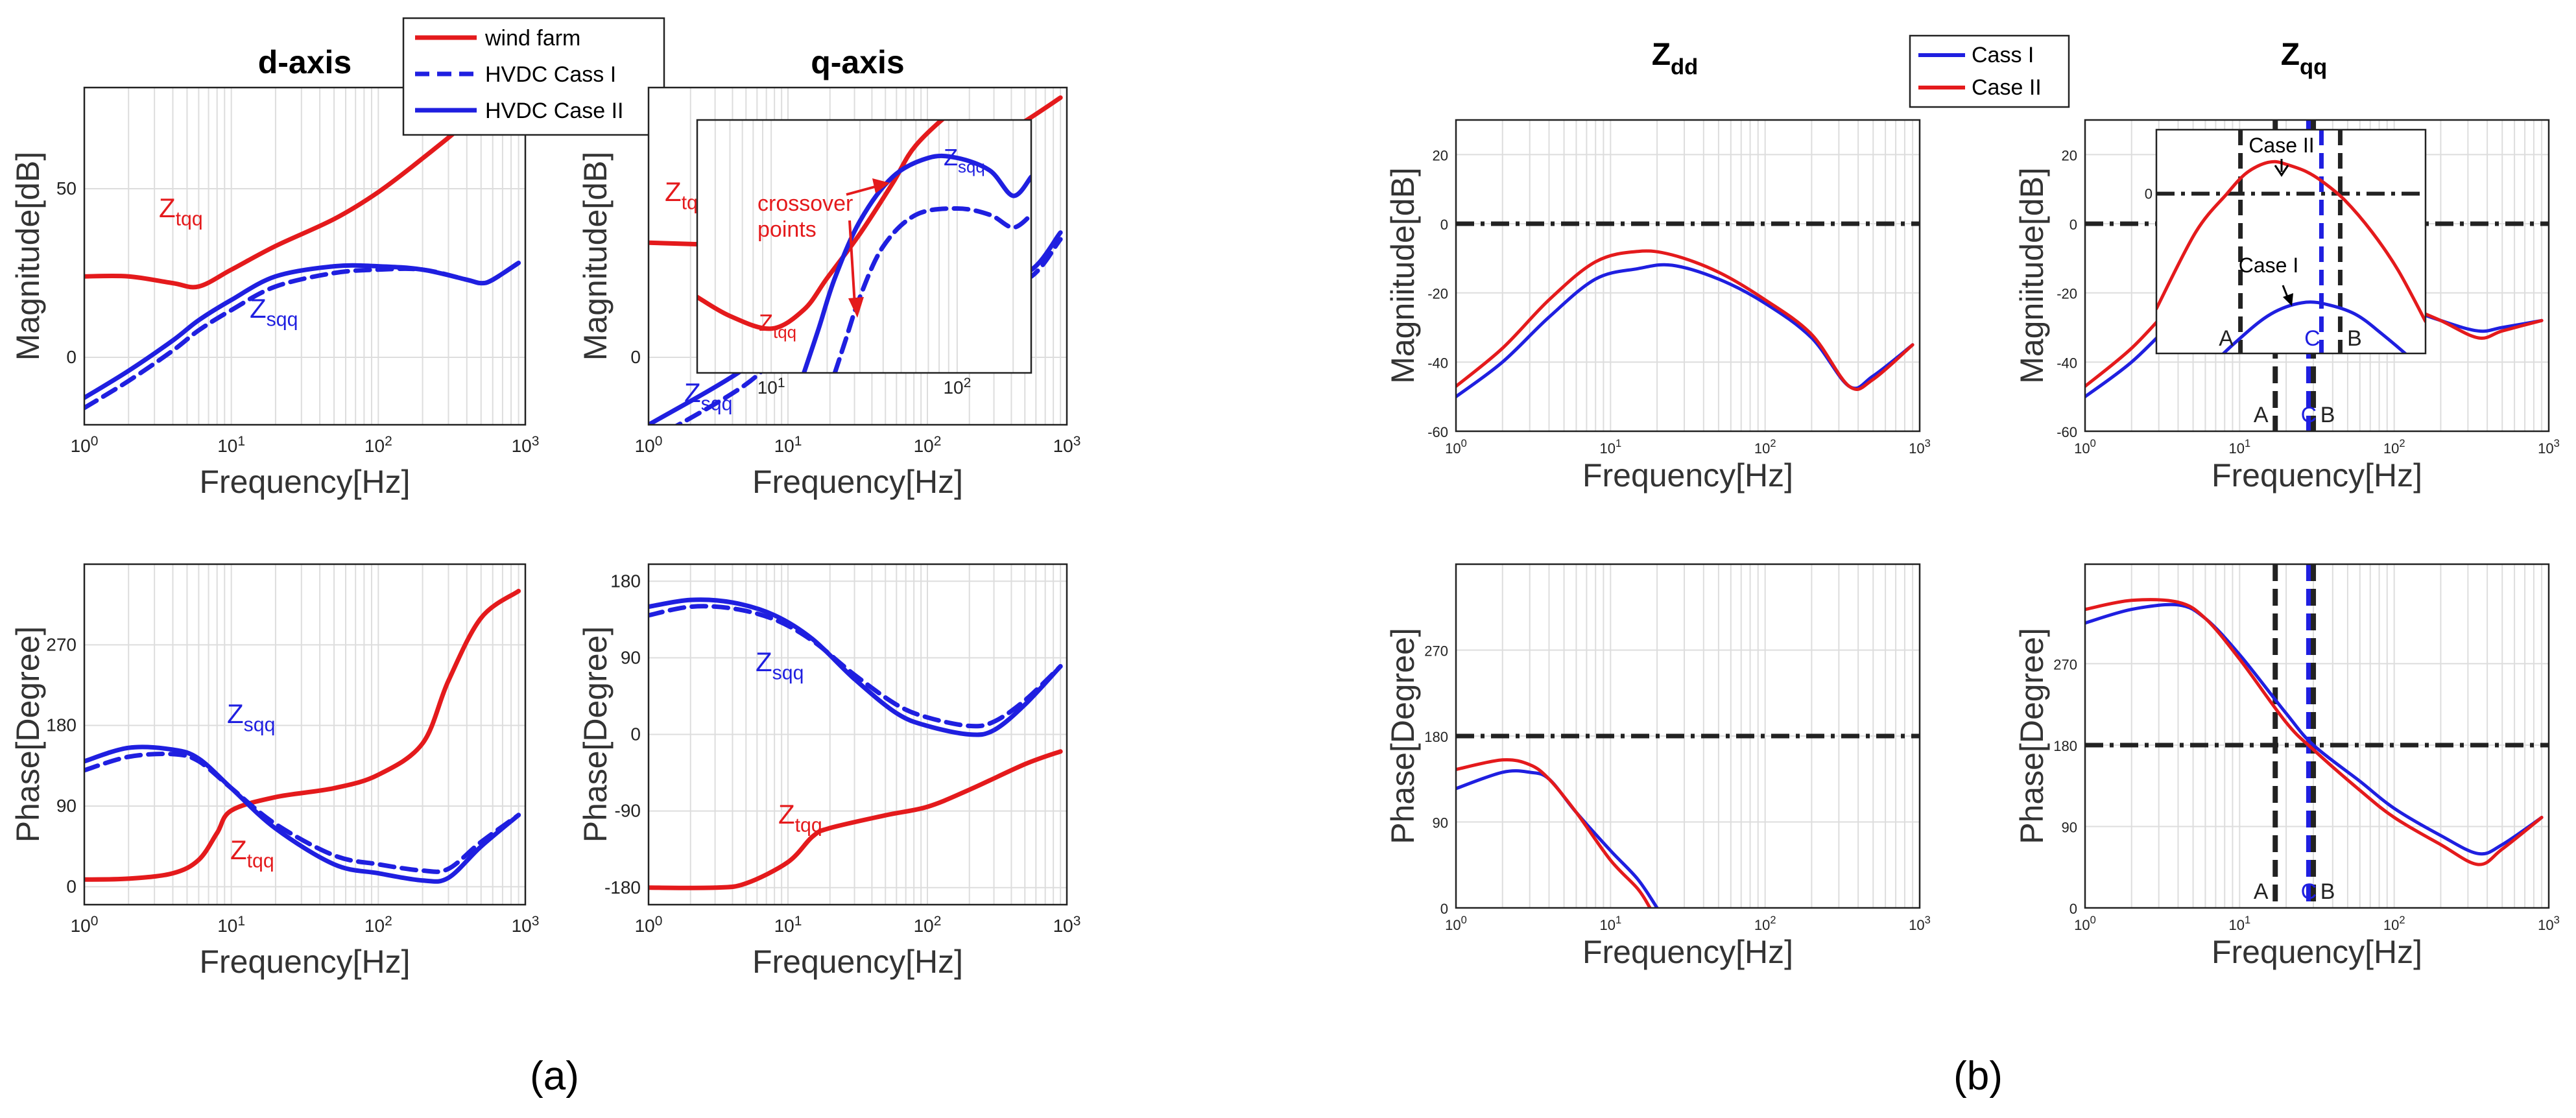 The width and height of the screenshot is (2576, 1118). Describe the element at coordinates (2069, 827) in the screenshot. I see `y-tick-label: 90` at that location.